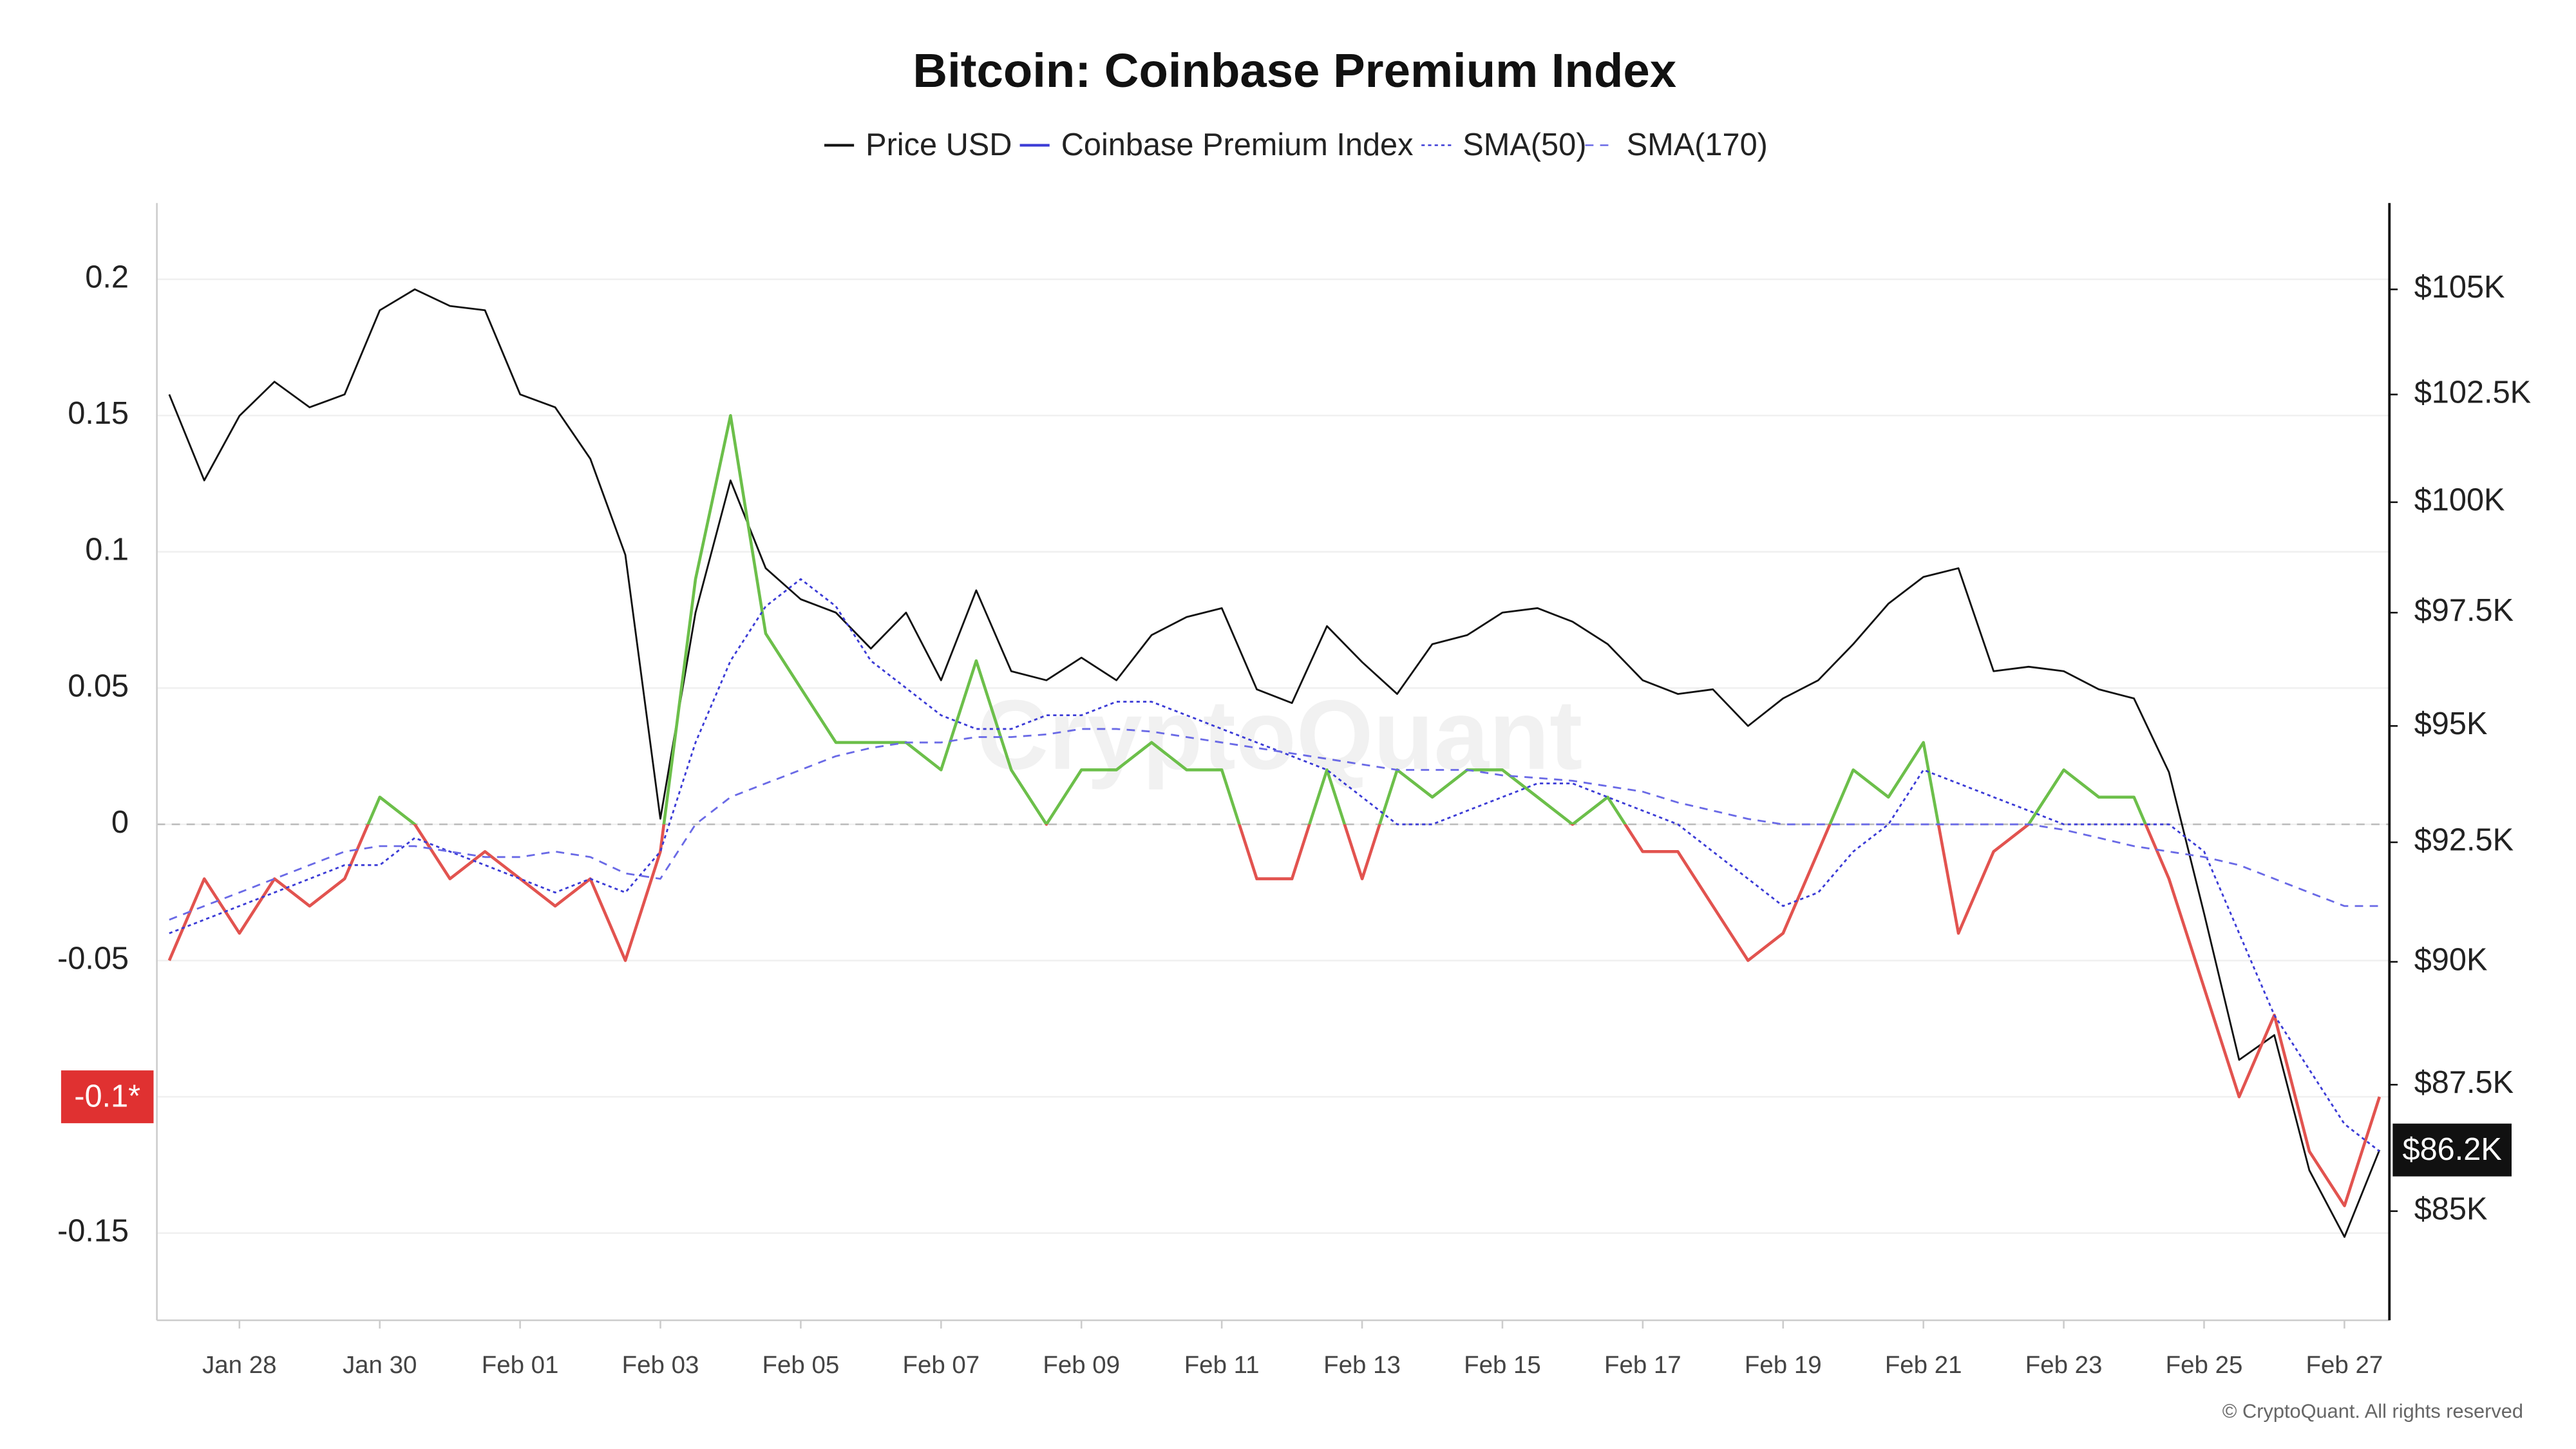  What do you see at coordinates (2451, 723) in the screenshot?
I see `y2-tick-label: $95K` at bounding box center [2451, 723].